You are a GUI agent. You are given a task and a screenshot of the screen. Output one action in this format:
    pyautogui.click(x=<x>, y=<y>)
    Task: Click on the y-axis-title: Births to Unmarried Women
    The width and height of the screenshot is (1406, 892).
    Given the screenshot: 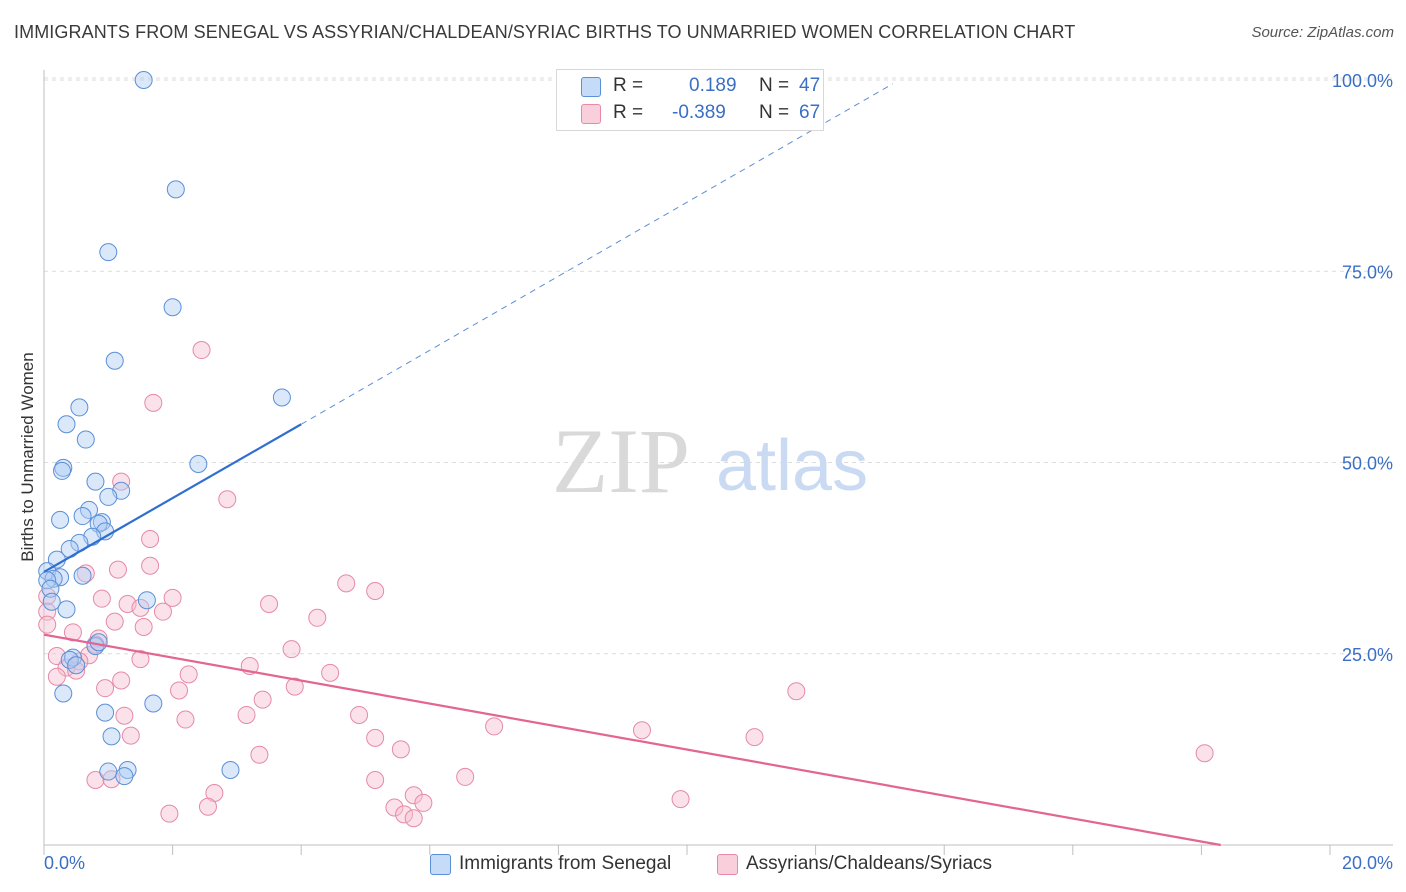 What is the action you would take?
    pyautogui.click(x=27, y=456)
    